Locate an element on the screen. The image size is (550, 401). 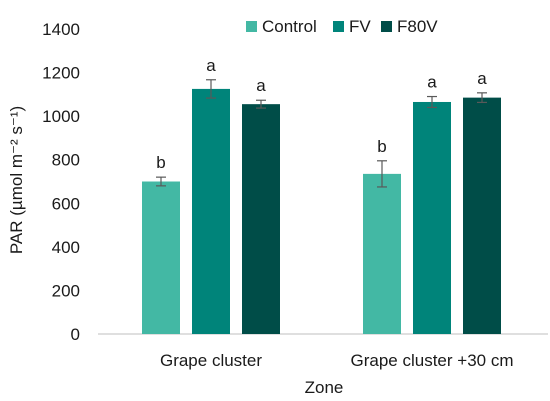
y-tick-label: 1400 is located at coordinates (61, 29).